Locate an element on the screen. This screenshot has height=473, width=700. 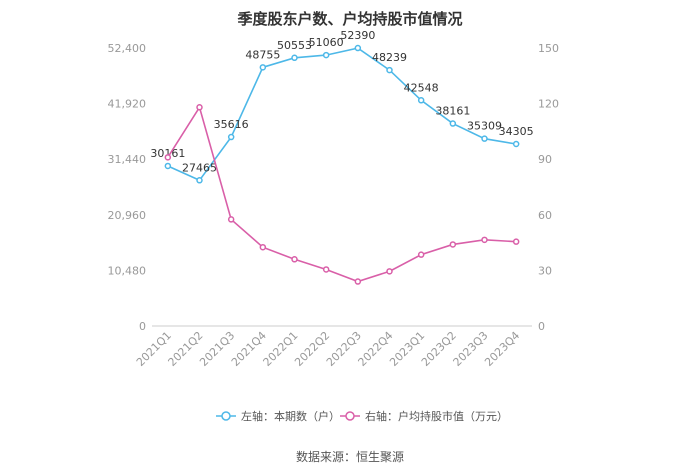
legend-households-marker is located at coordinates (226, 416).